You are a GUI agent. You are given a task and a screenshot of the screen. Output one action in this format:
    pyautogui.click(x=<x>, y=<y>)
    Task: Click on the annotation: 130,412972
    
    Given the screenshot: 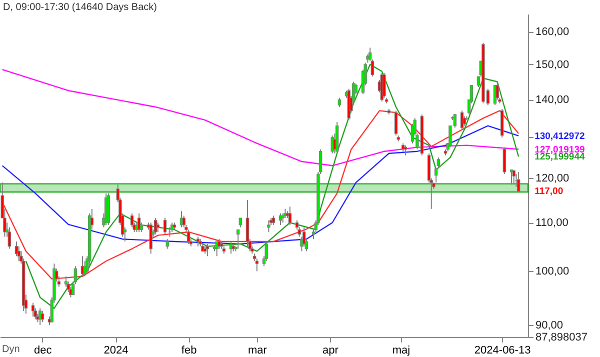 What is the action you would take?
    pyautogui.click(x=559, y=136)
    